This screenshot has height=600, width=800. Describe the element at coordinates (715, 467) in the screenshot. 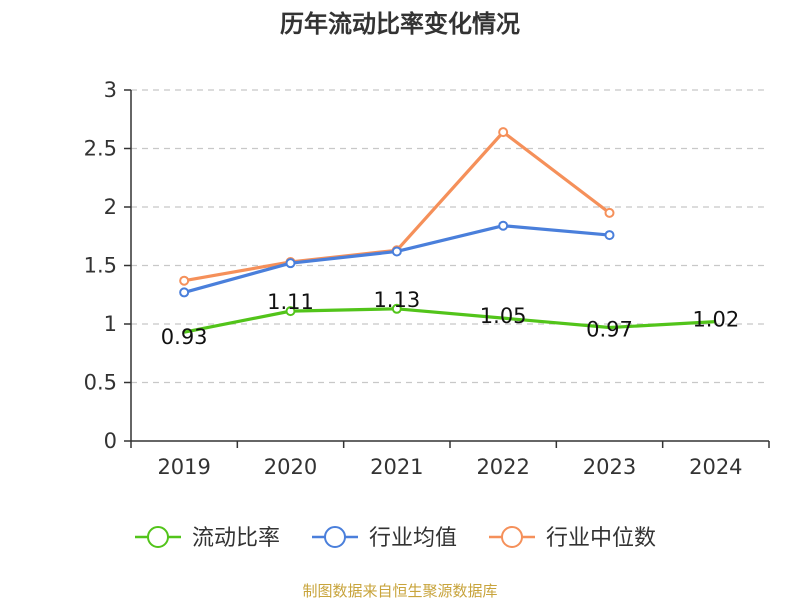

I see `x-tick-label: 2024` at that location.